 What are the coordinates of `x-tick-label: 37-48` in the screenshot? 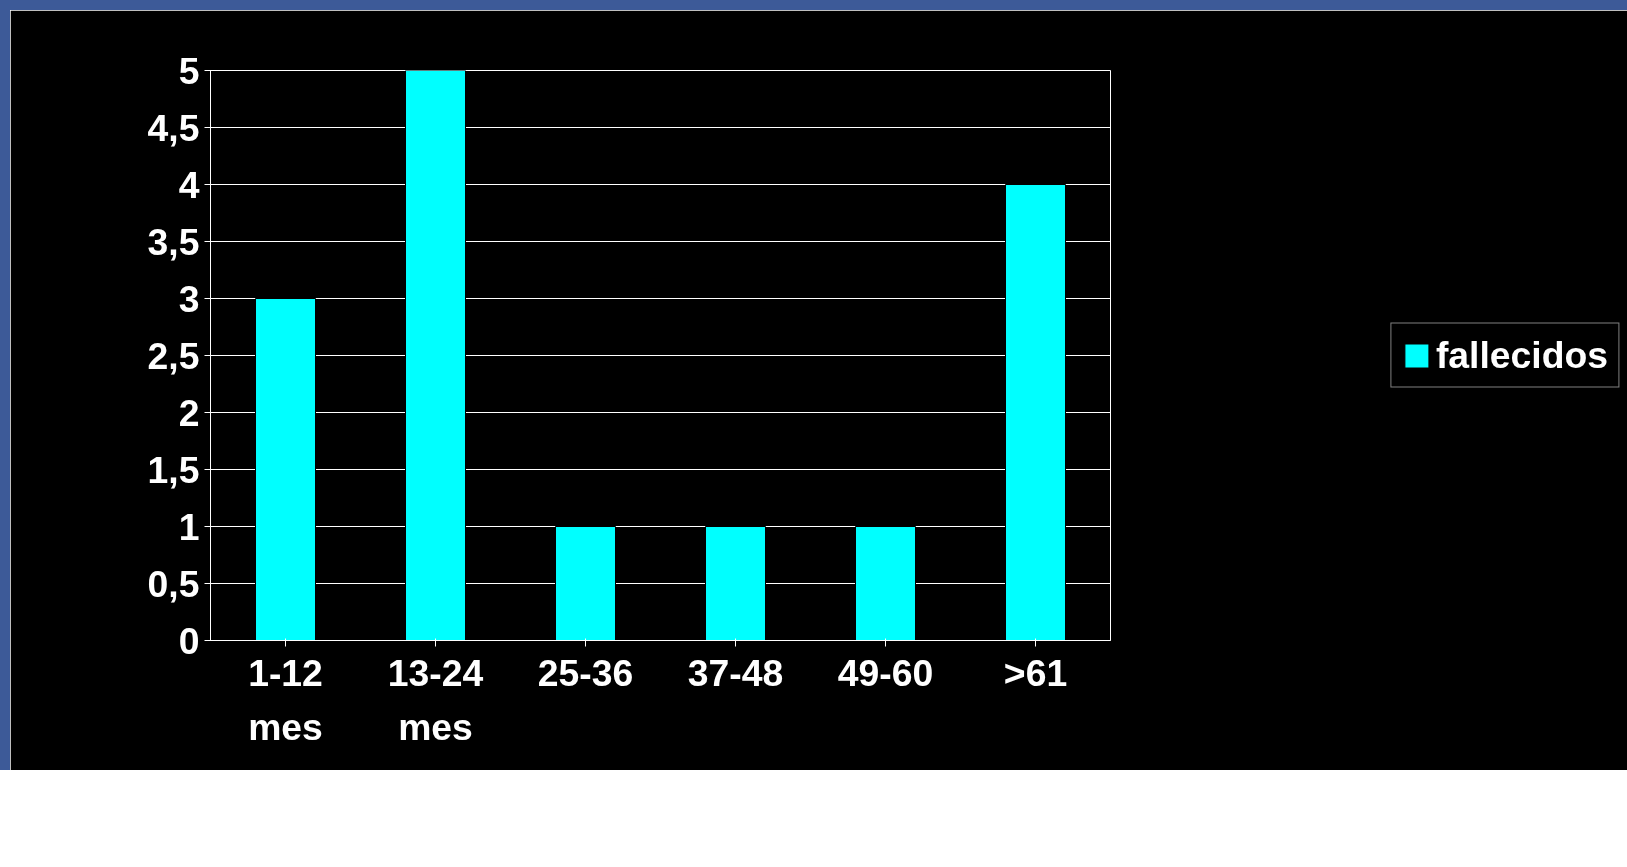 It's located at (735, 672).